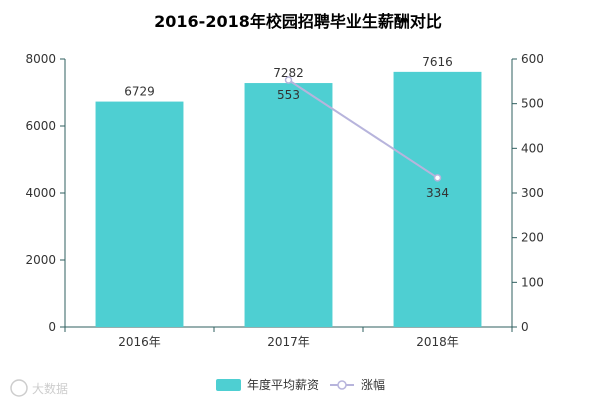  Describe the element at coordinates (40, 126) in the screenshot. I see `y-left-tick-label: 6000` at that location.